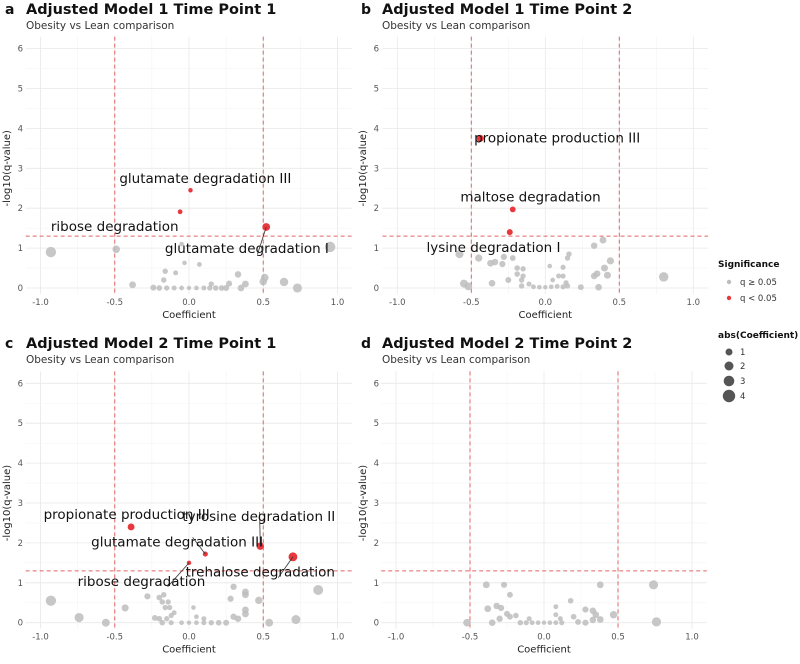  What do you see at coordinates (114, 303) in the screenshot?
I see `x-tick-label: -0.5` at bounding box center [114, 303].